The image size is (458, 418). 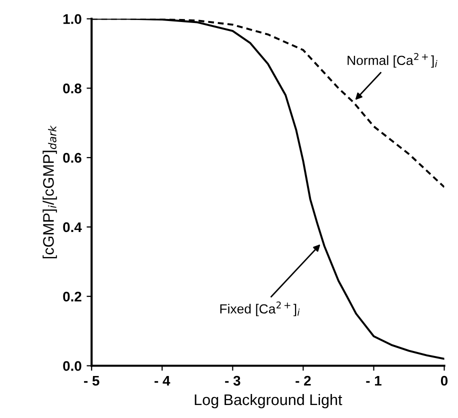 I want to click on y-tick-label: 1.0, so click(x=72, y=19).